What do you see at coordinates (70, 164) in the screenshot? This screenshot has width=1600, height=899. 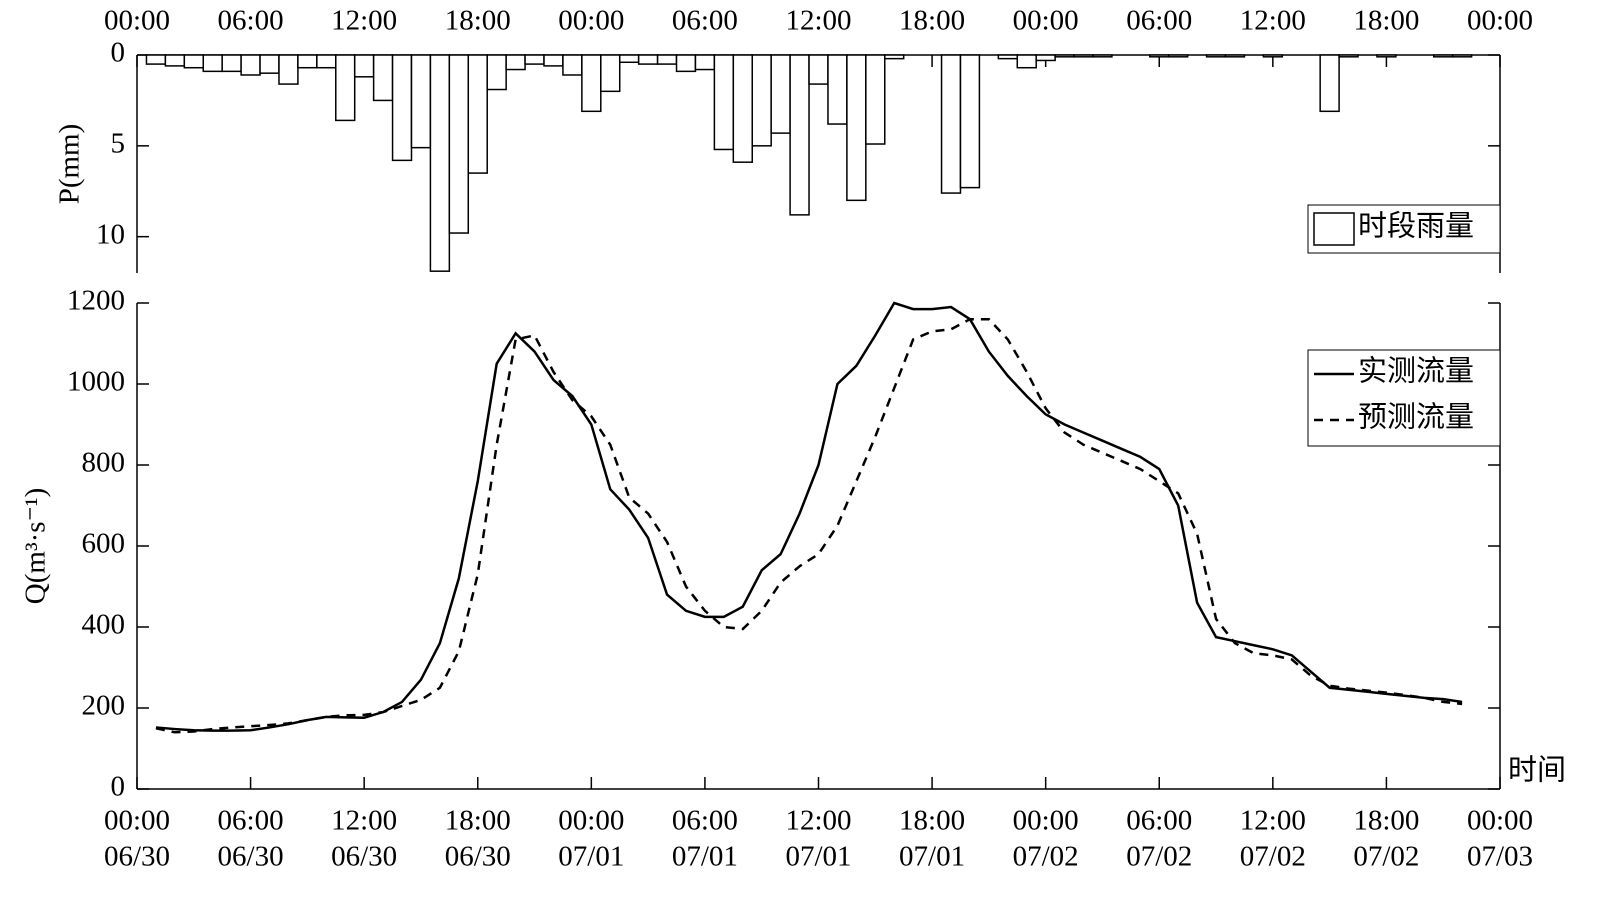 I see `y-axis-label: P(mm)` at bounding box center [70, 164].